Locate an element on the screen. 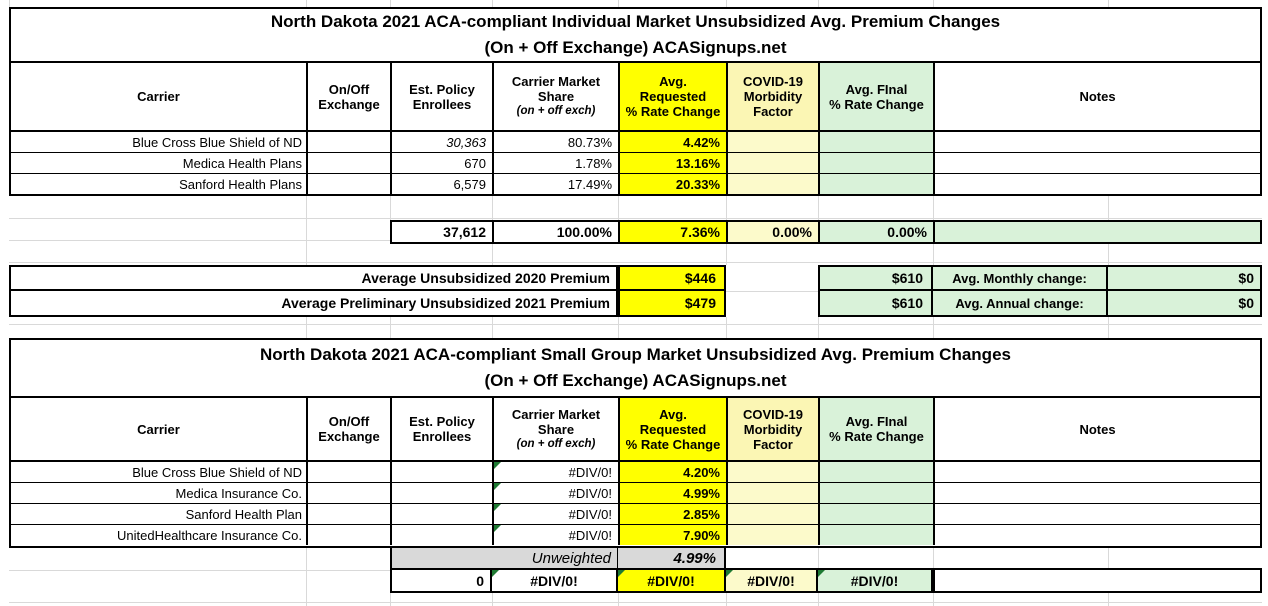  table2-header-notes: Notes is located at coordinates (1097, 429).